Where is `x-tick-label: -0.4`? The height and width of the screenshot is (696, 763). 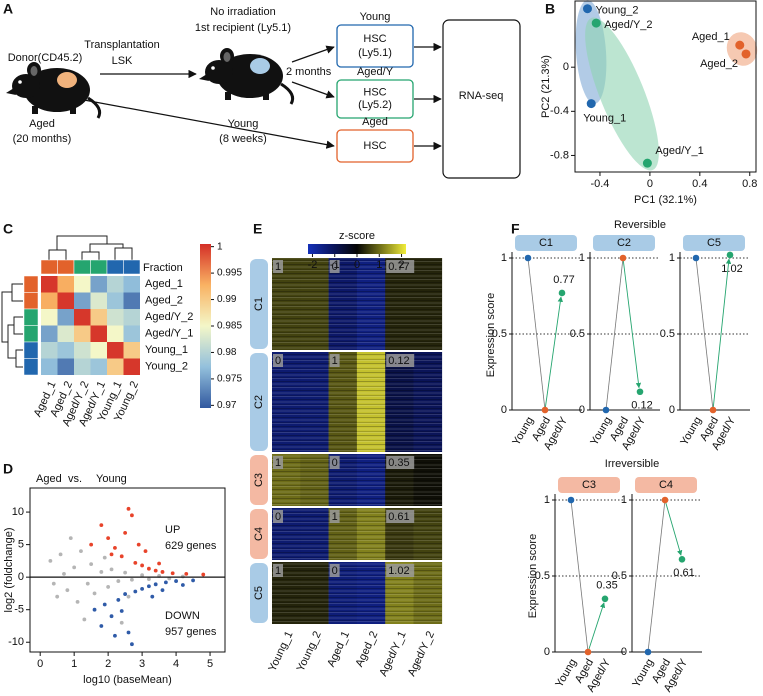 x-tick-label: -0.4 is located at coordinates (599, 184).